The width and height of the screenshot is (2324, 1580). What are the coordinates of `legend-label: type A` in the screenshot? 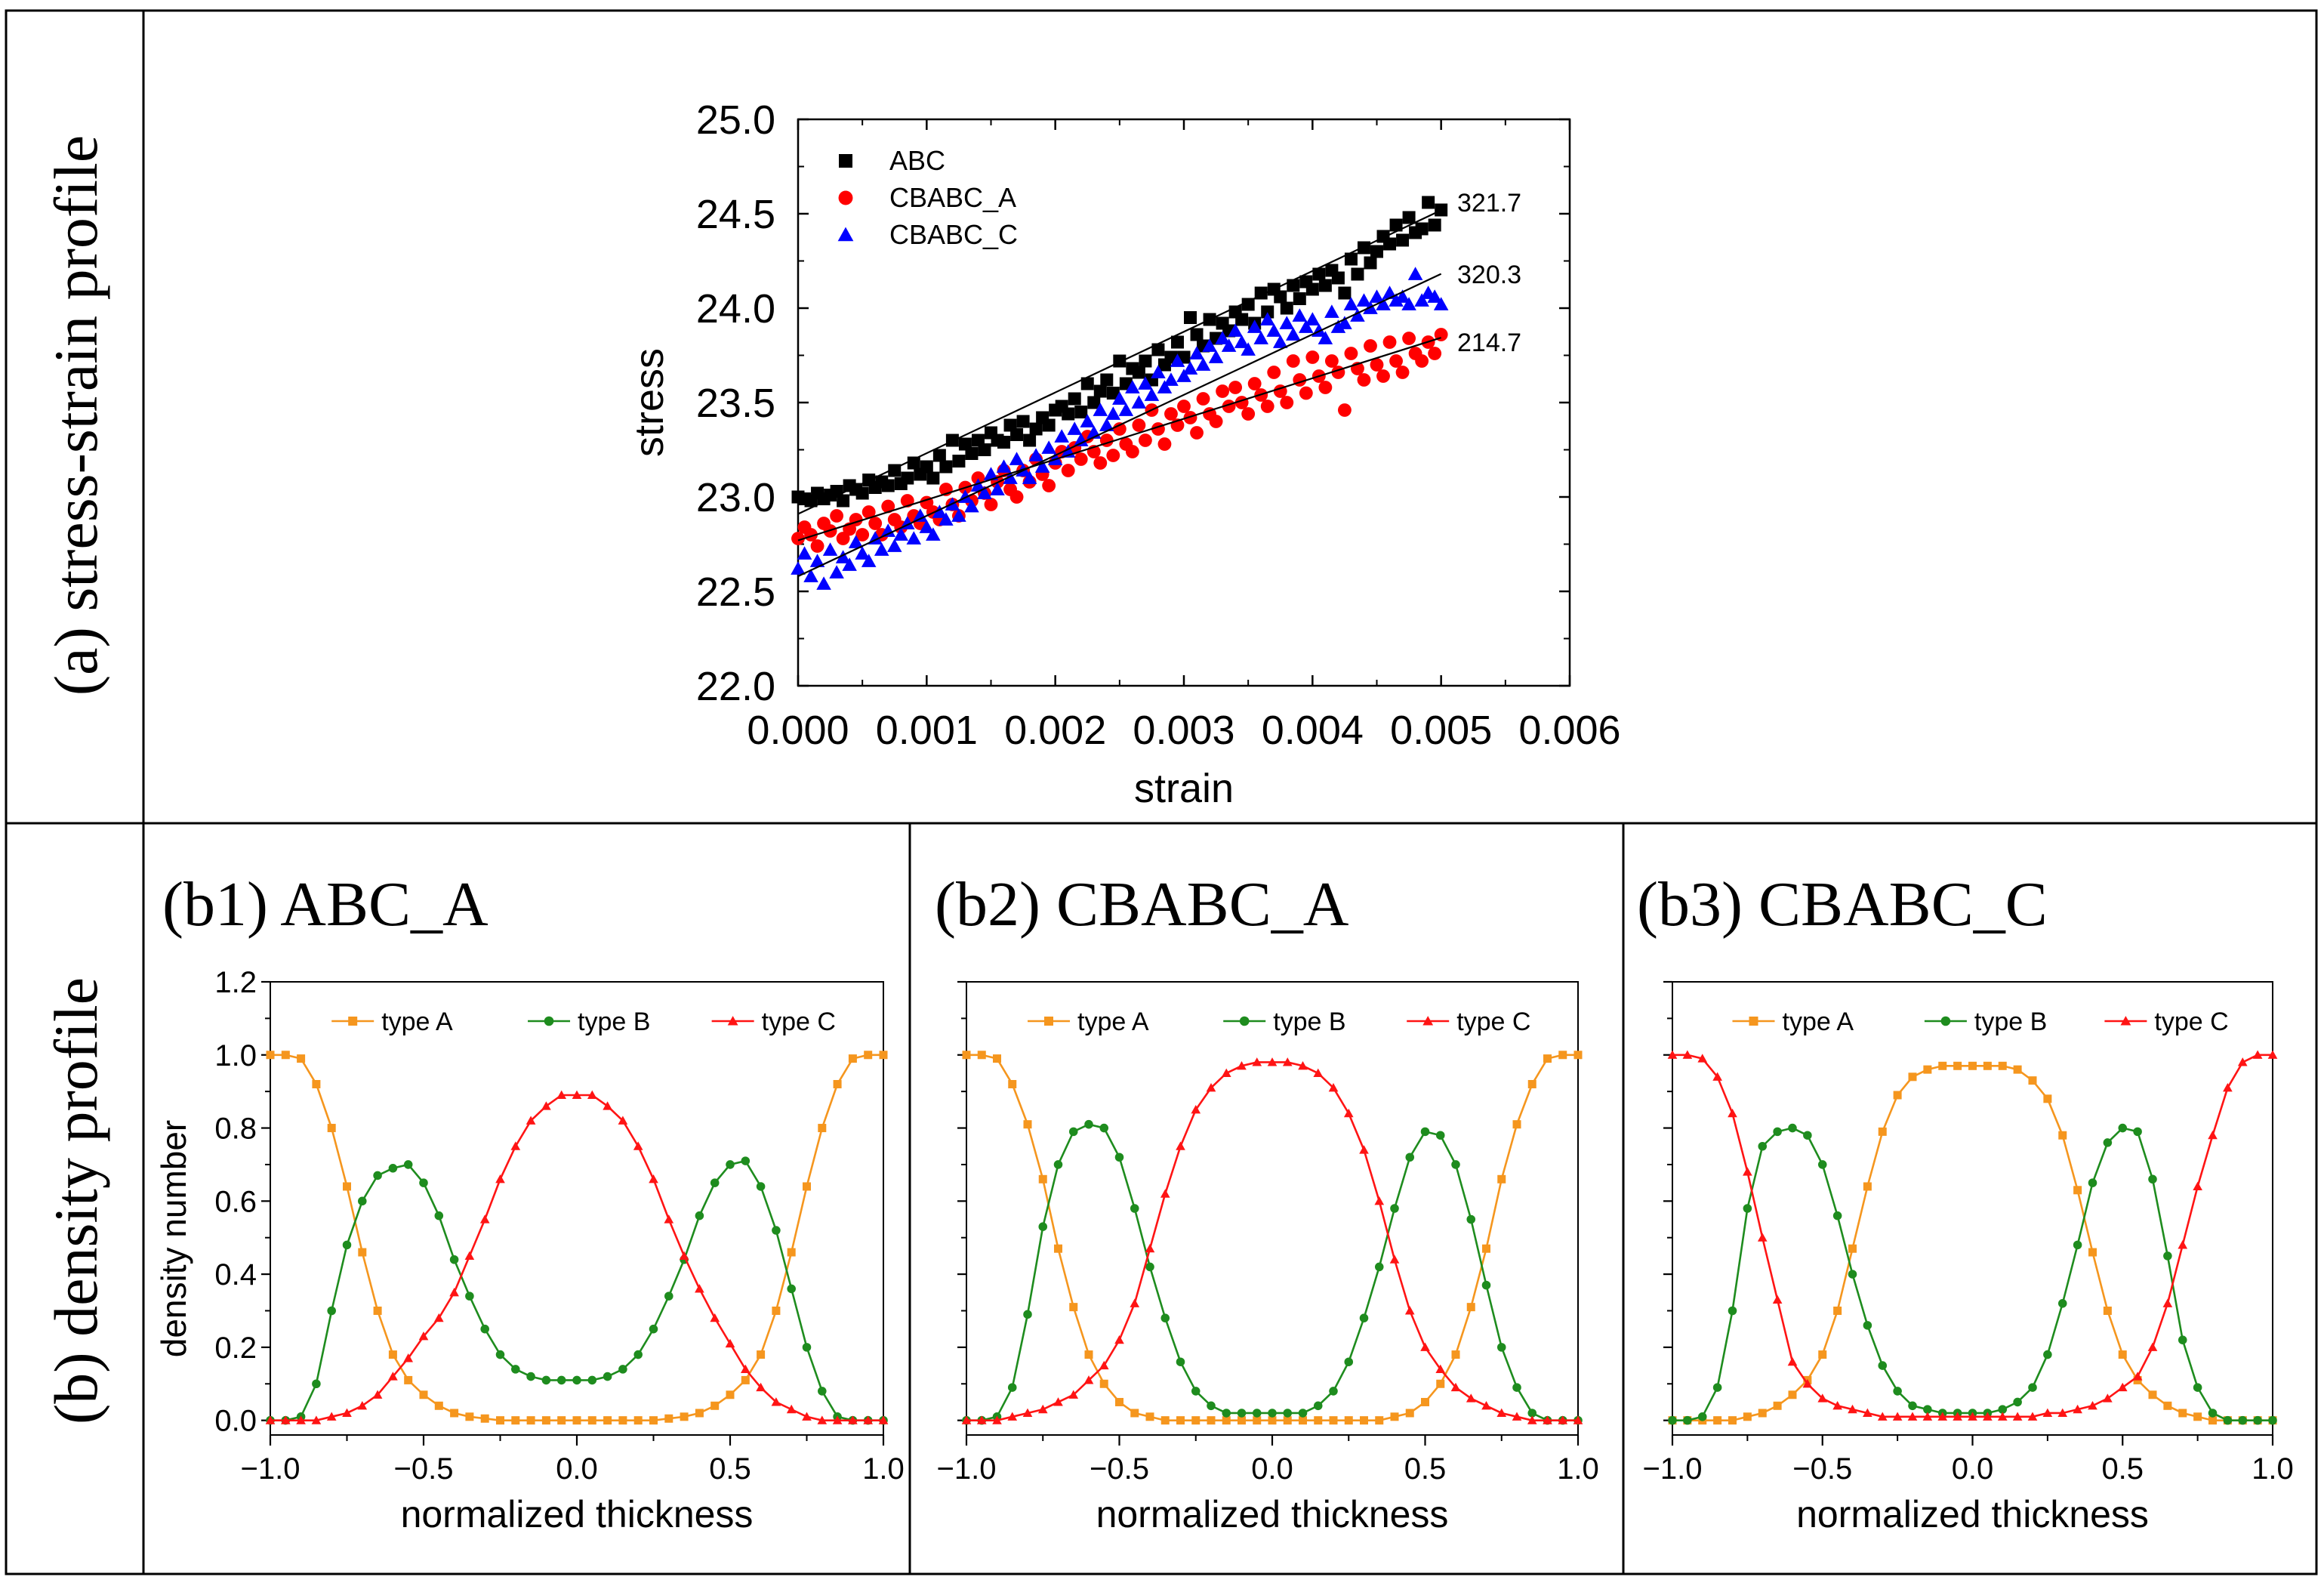 It's located at (1113, 1022).